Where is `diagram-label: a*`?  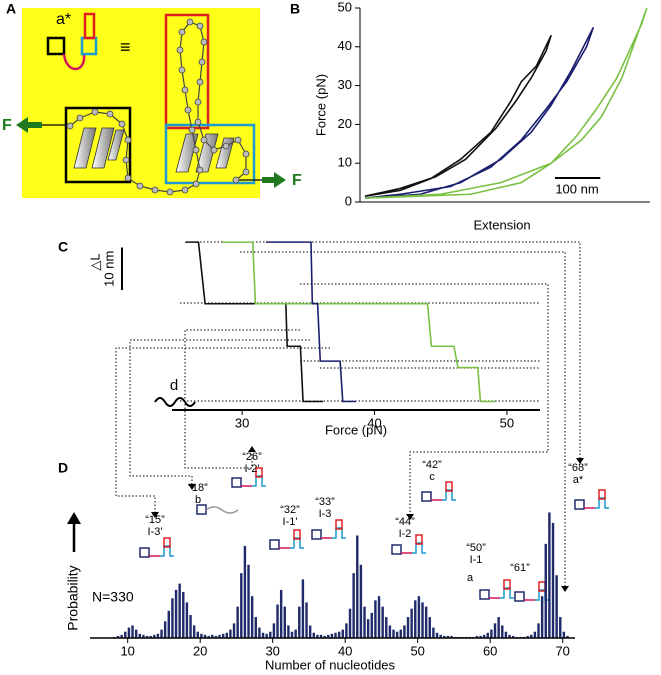 diagram-label: a* is located at coordinates (63, 19).